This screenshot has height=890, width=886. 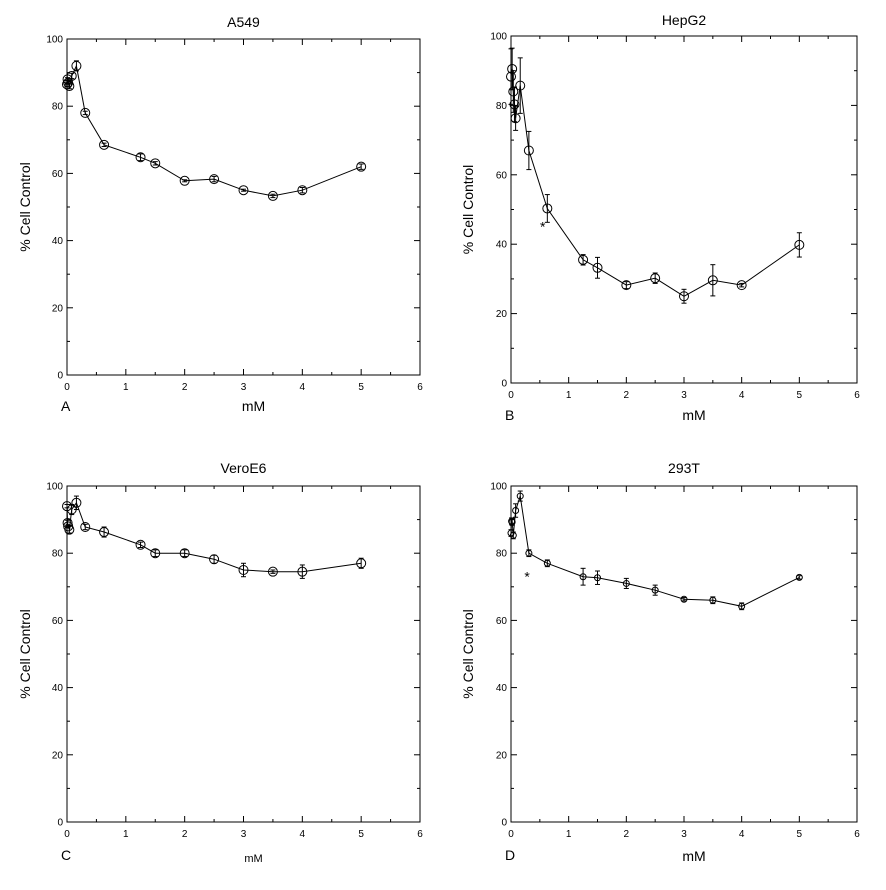 I want to click on chart-title: VeroE6, so click(x=244, y=468).